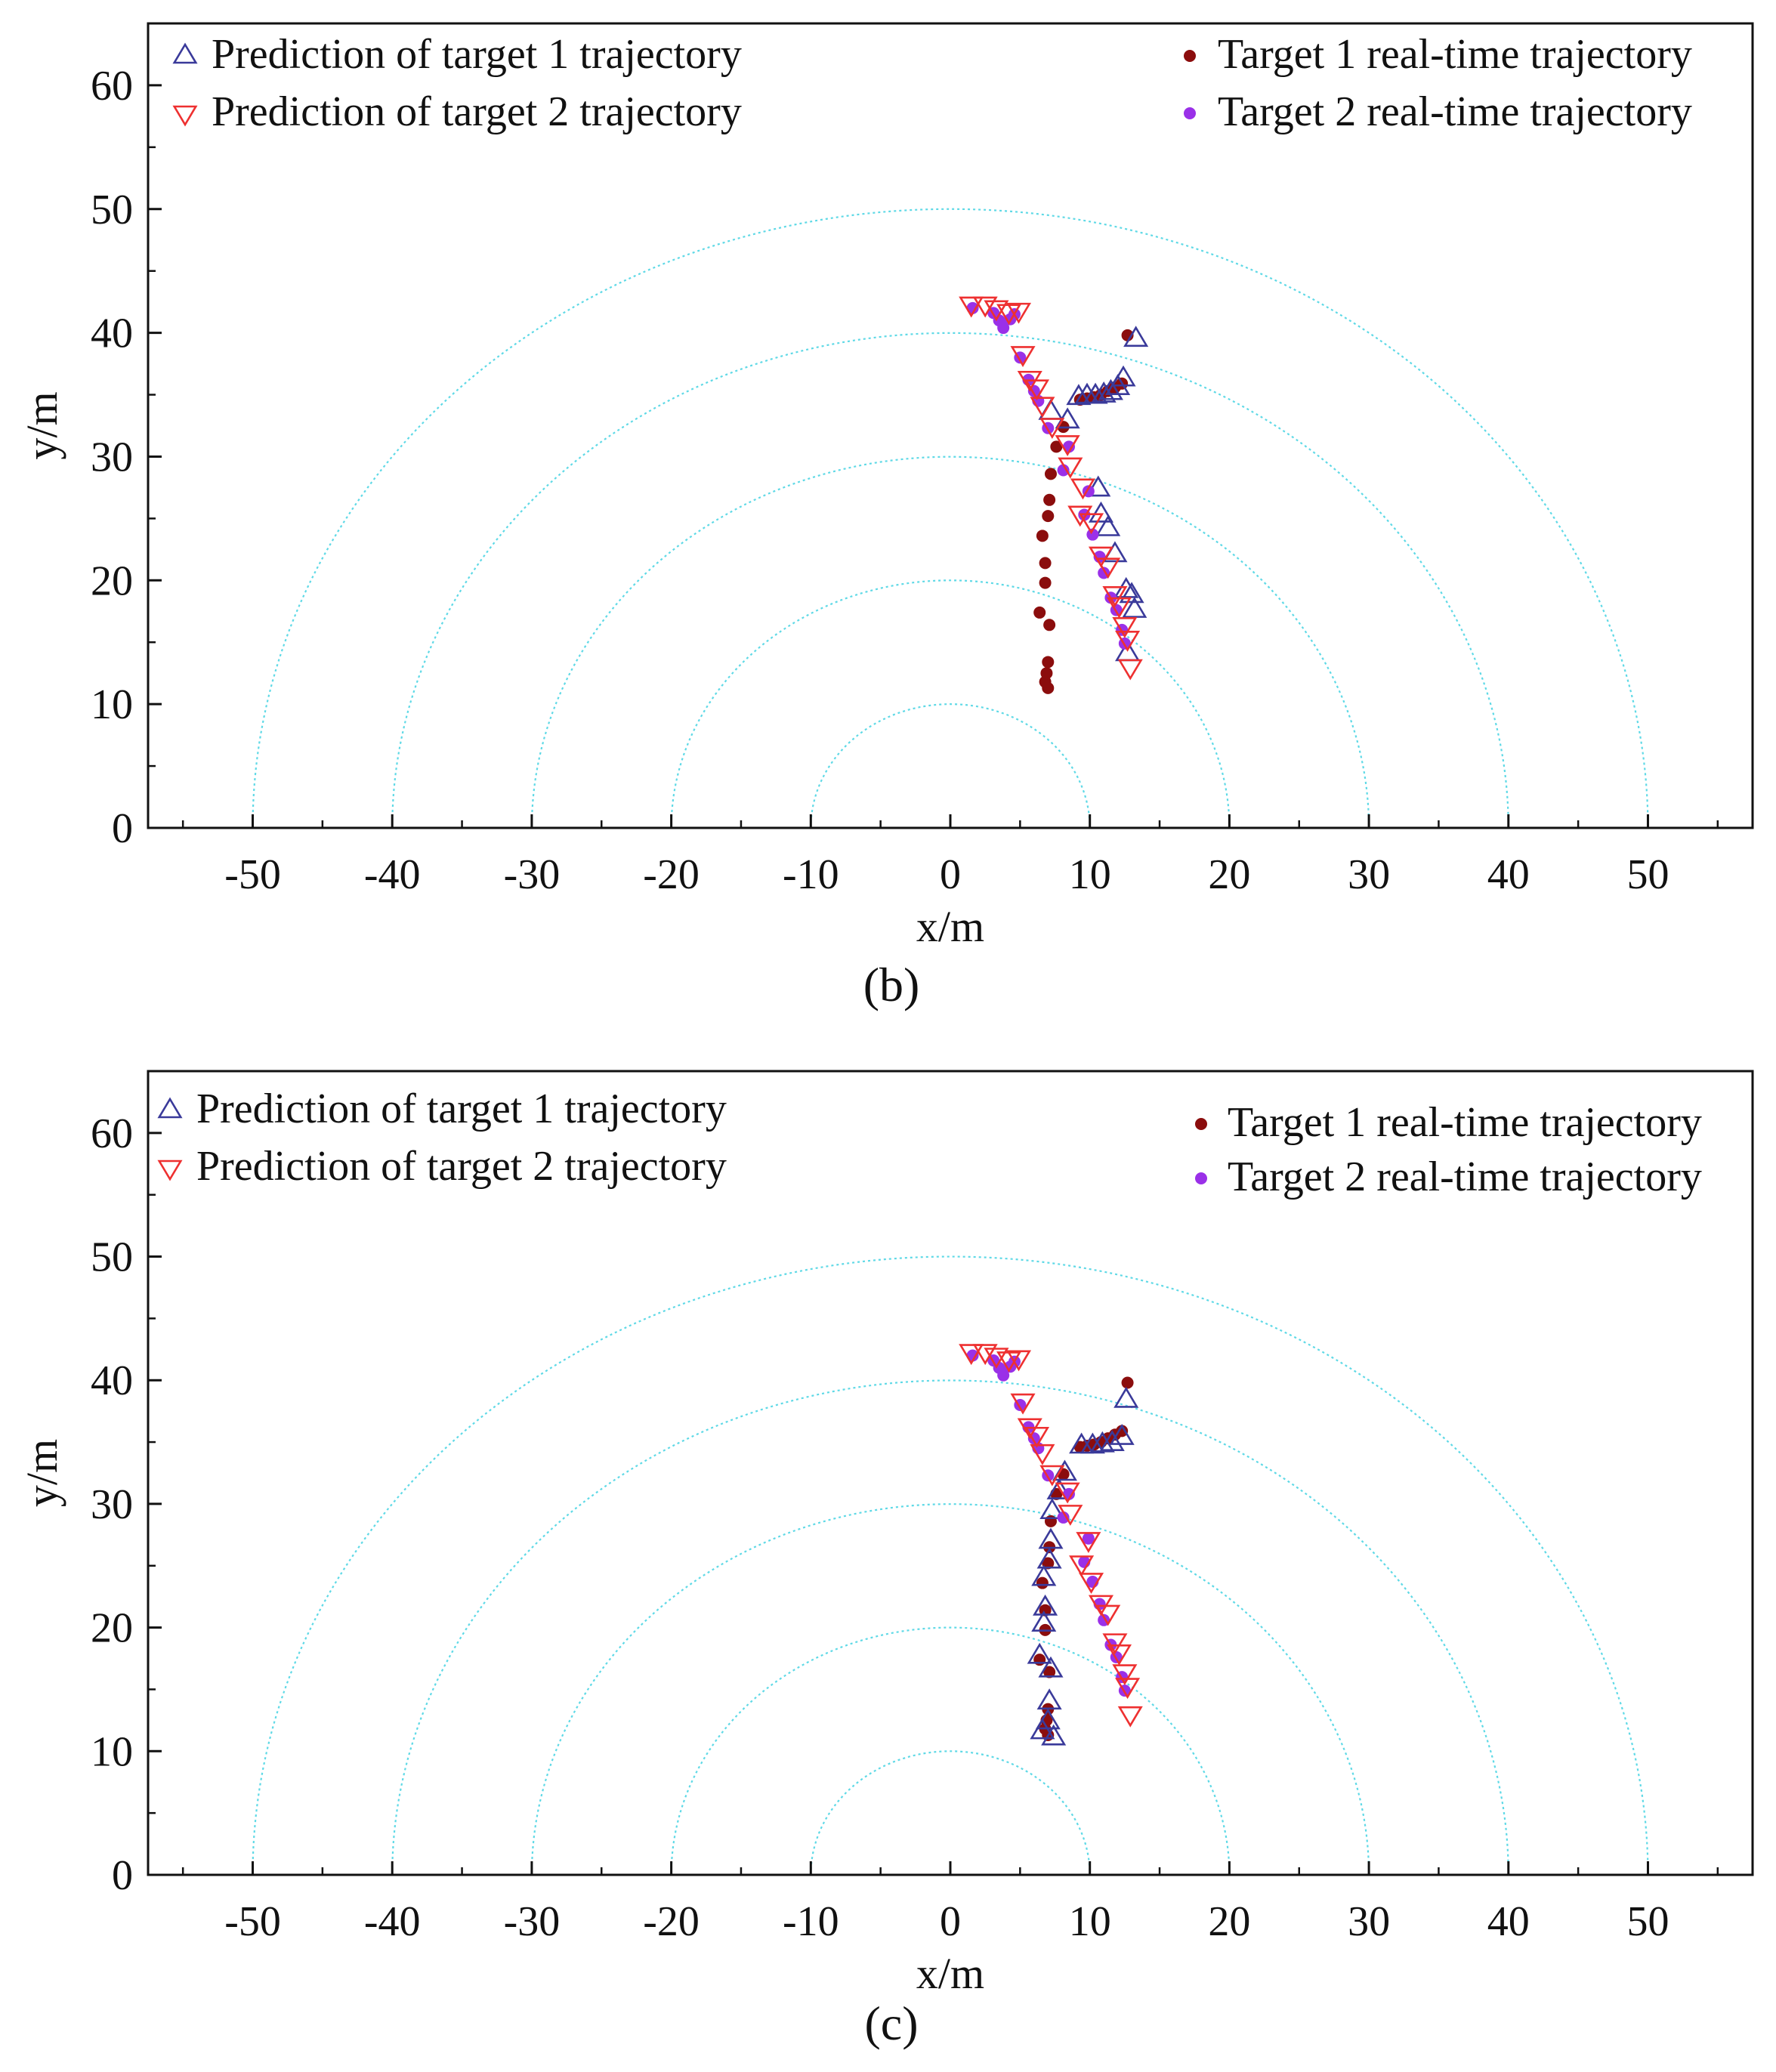 This screenshot has width=1776, height=2072. What do you see at coordinates (950, 874) in the screenshot?
I see `x-tick-label: 0` at bounding box center [950, 874].